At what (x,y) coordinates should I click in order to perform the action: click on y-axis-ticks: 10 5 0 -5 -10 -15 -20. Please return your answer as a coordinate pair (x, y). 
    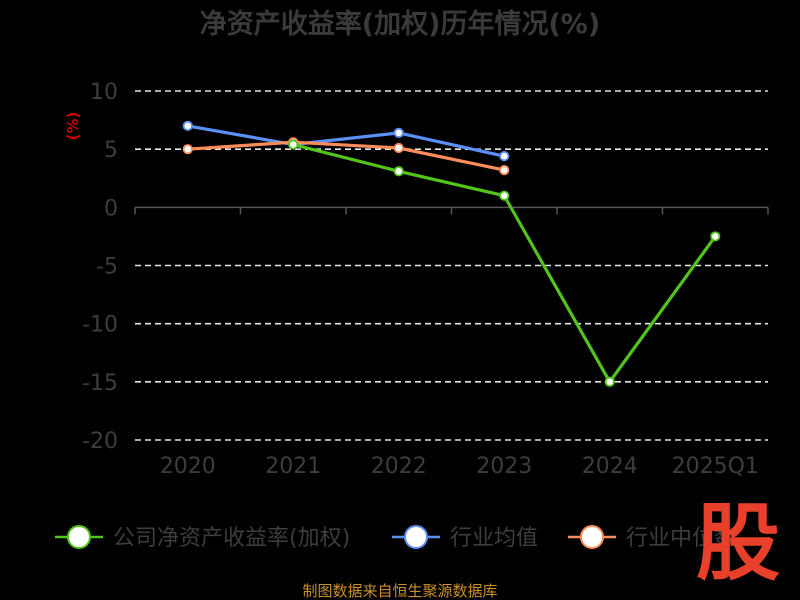
    Looking at the image, I should click on (100, 267).